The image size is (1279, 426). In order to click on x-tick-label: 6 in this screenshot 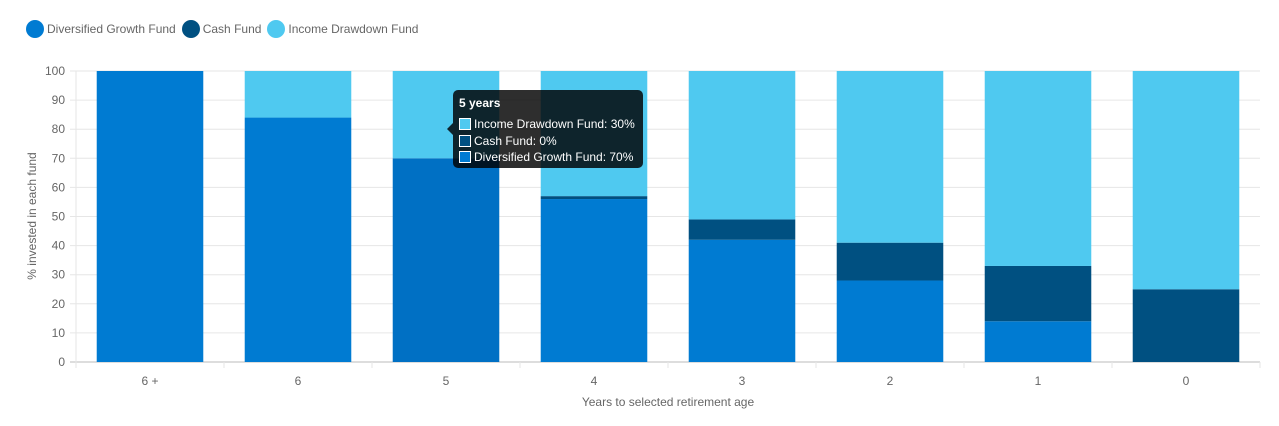, I will do `click(298, 381)`.